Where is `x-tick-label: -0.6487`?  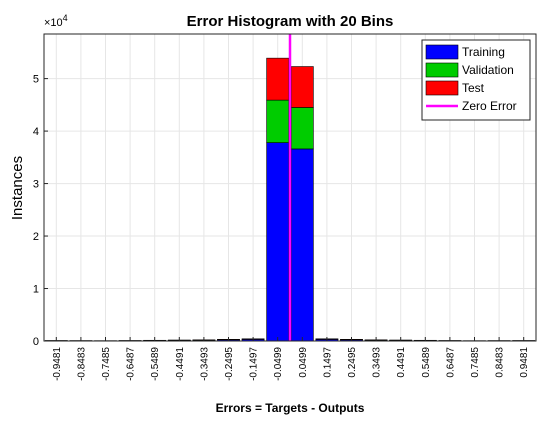 x-tick-label: -0.6487 is located at coordinates (131, 364).